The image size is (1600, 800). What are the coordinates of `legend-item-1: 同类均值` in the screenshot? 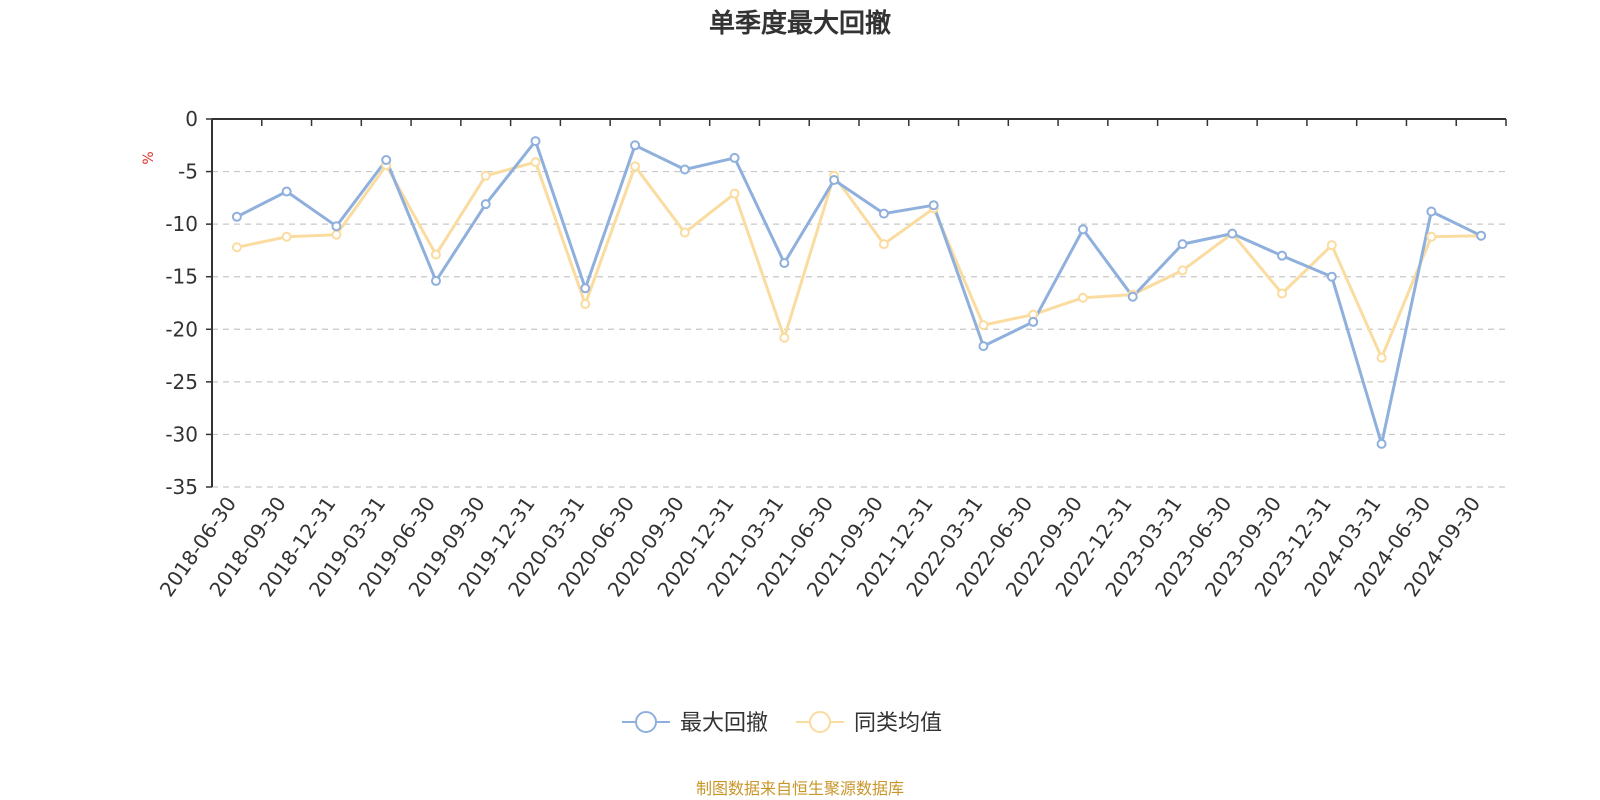 It's located at (869, 723).